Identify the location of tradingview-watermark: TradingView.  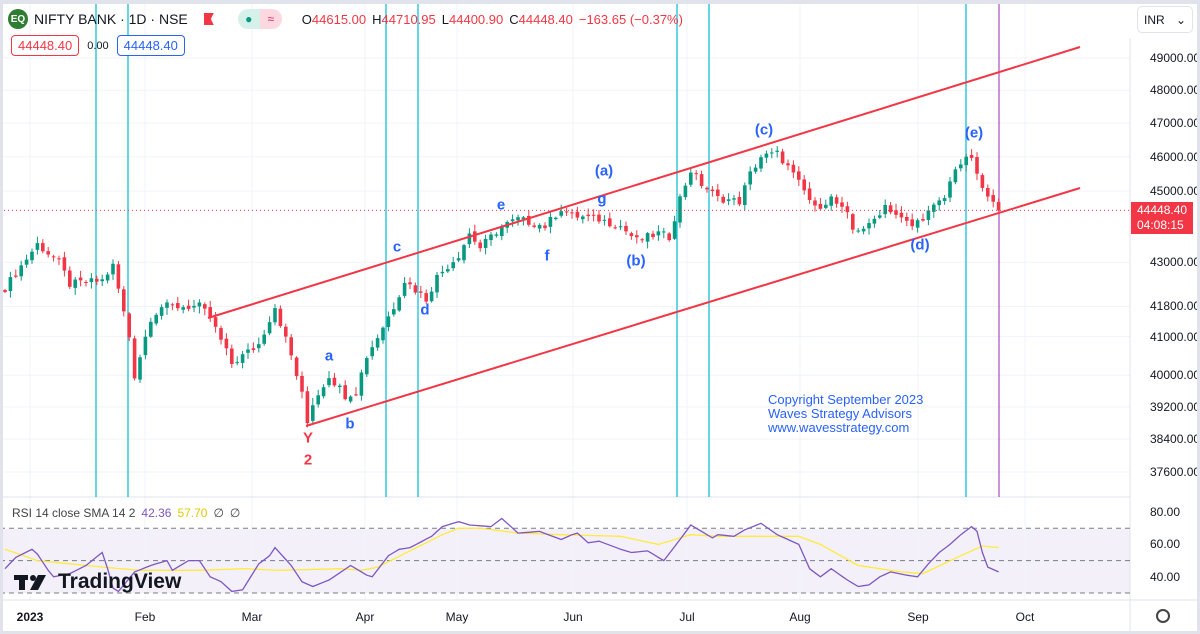
(97, 582).